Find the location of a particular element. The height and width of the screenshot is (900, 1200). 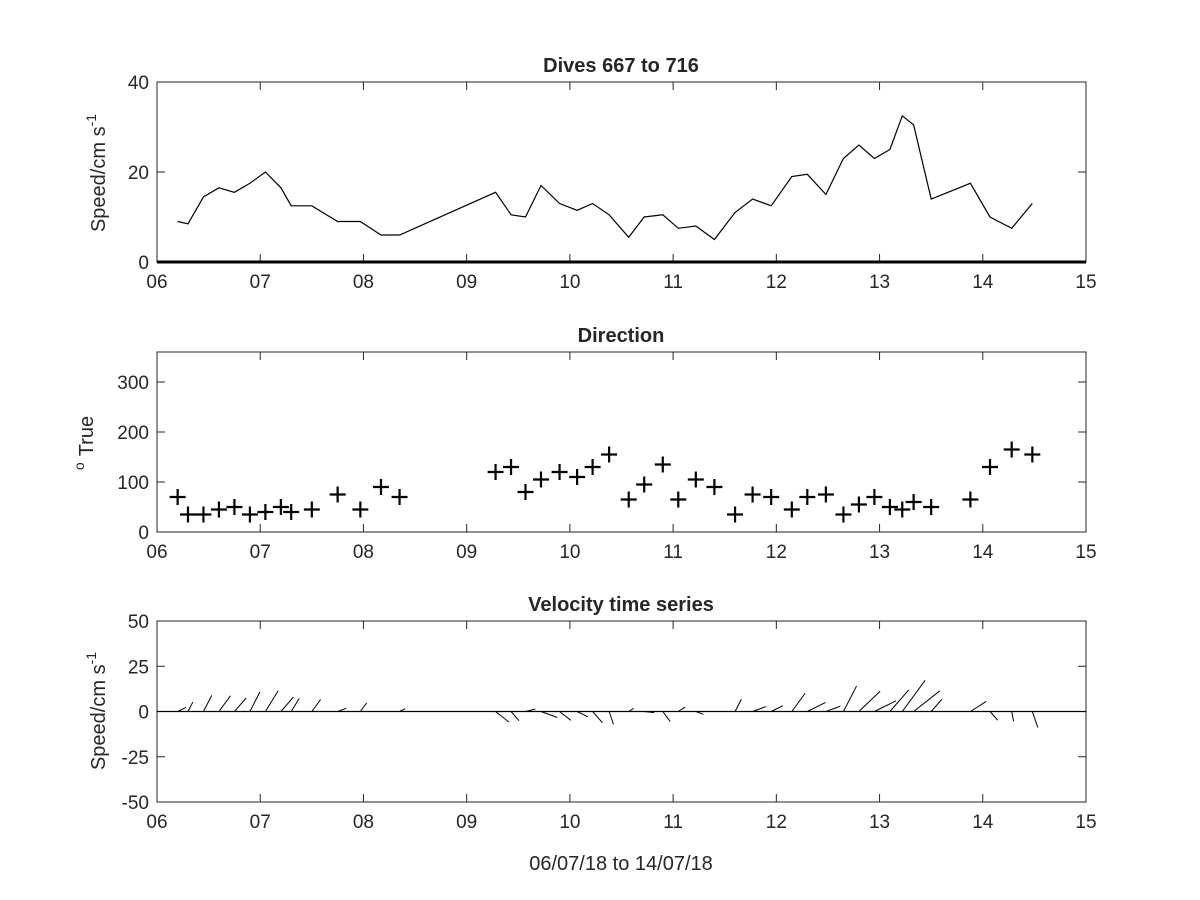

velocity-panel-ylabel: Speed/cm s-1 is located at coordinates (96, 711).